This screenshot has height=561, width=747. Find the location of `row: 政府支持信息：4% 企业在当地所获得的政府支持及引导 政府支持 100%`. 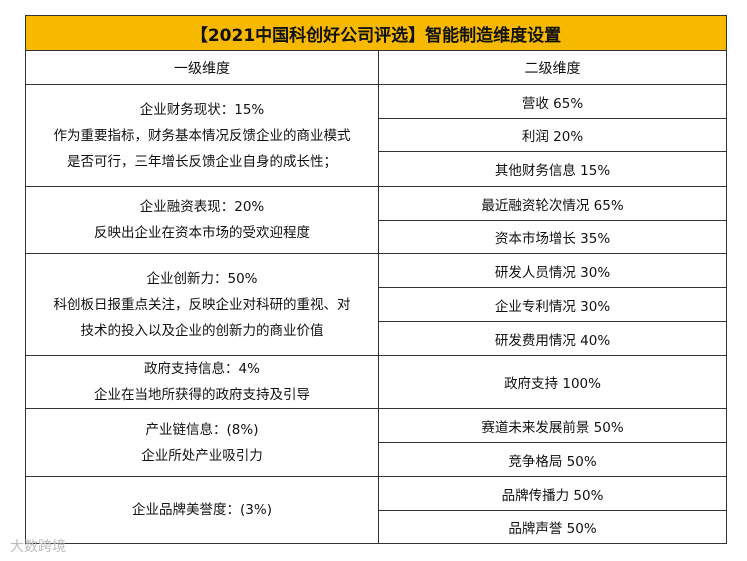

row: 政府支持信息：4% 企业在当地所获得的政府支持及引导 政府支持 100% is located at coordinates (376, 382).